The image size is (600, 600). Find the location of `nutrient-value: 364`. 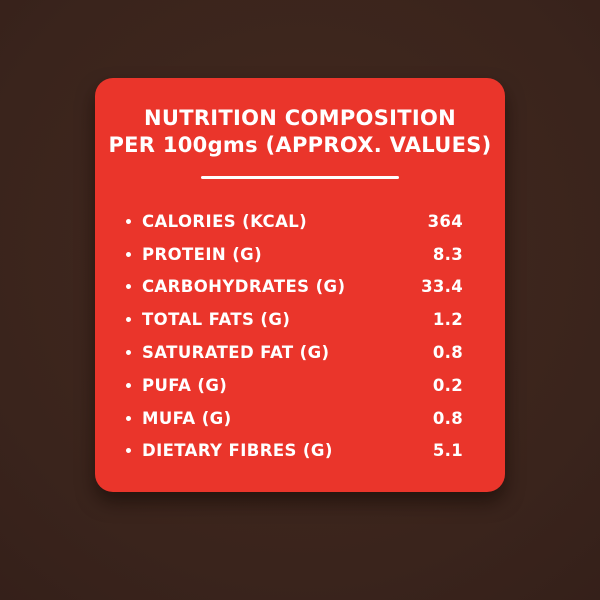

nutrient-value: 364 is located at coordinates (445, 221).